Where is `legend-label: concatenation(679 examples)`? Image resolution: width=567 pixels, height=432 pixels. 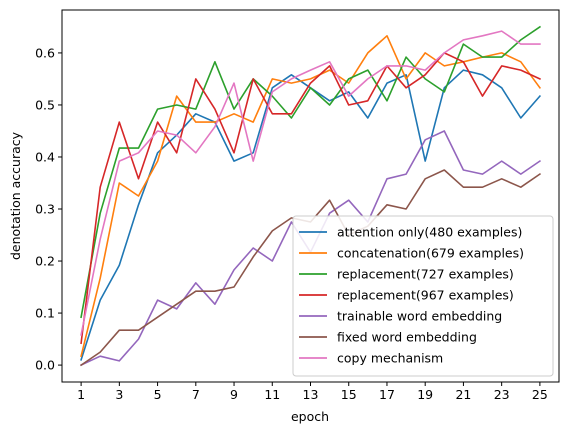 legend-label: concatenation(679 examples) is located at coordinates (430, 253).